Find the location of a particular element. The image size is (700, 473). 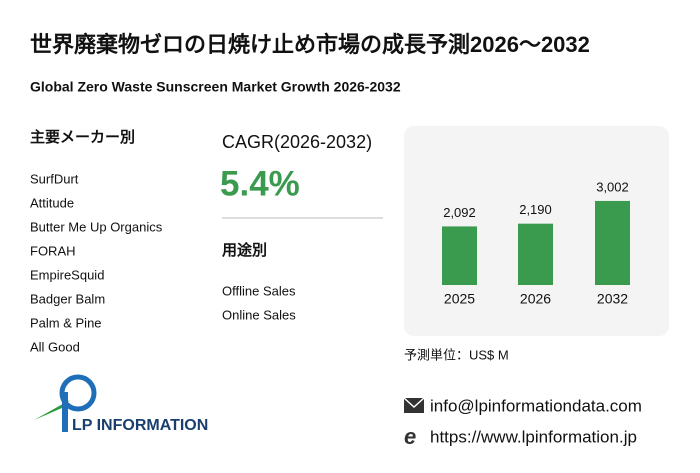

bar-chart: 2,092 2025 2,190 2026 3,002 2032 is located at coordinates (536, 243).